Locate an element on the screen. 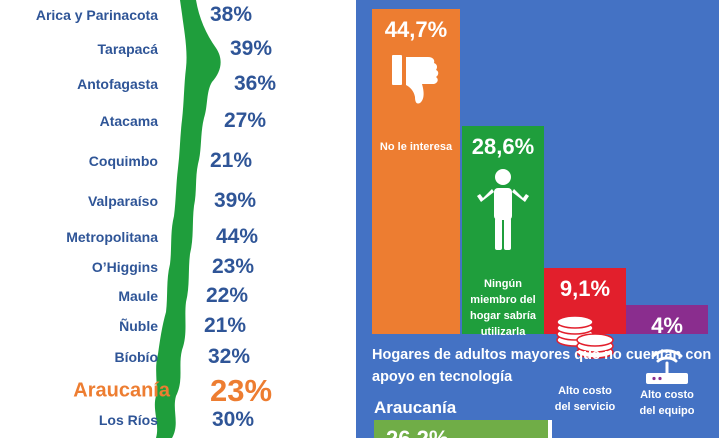 Image resolution: width=719 pixels, height=438 pixels. coin-stack-icon is located at coordinates (585, 337).